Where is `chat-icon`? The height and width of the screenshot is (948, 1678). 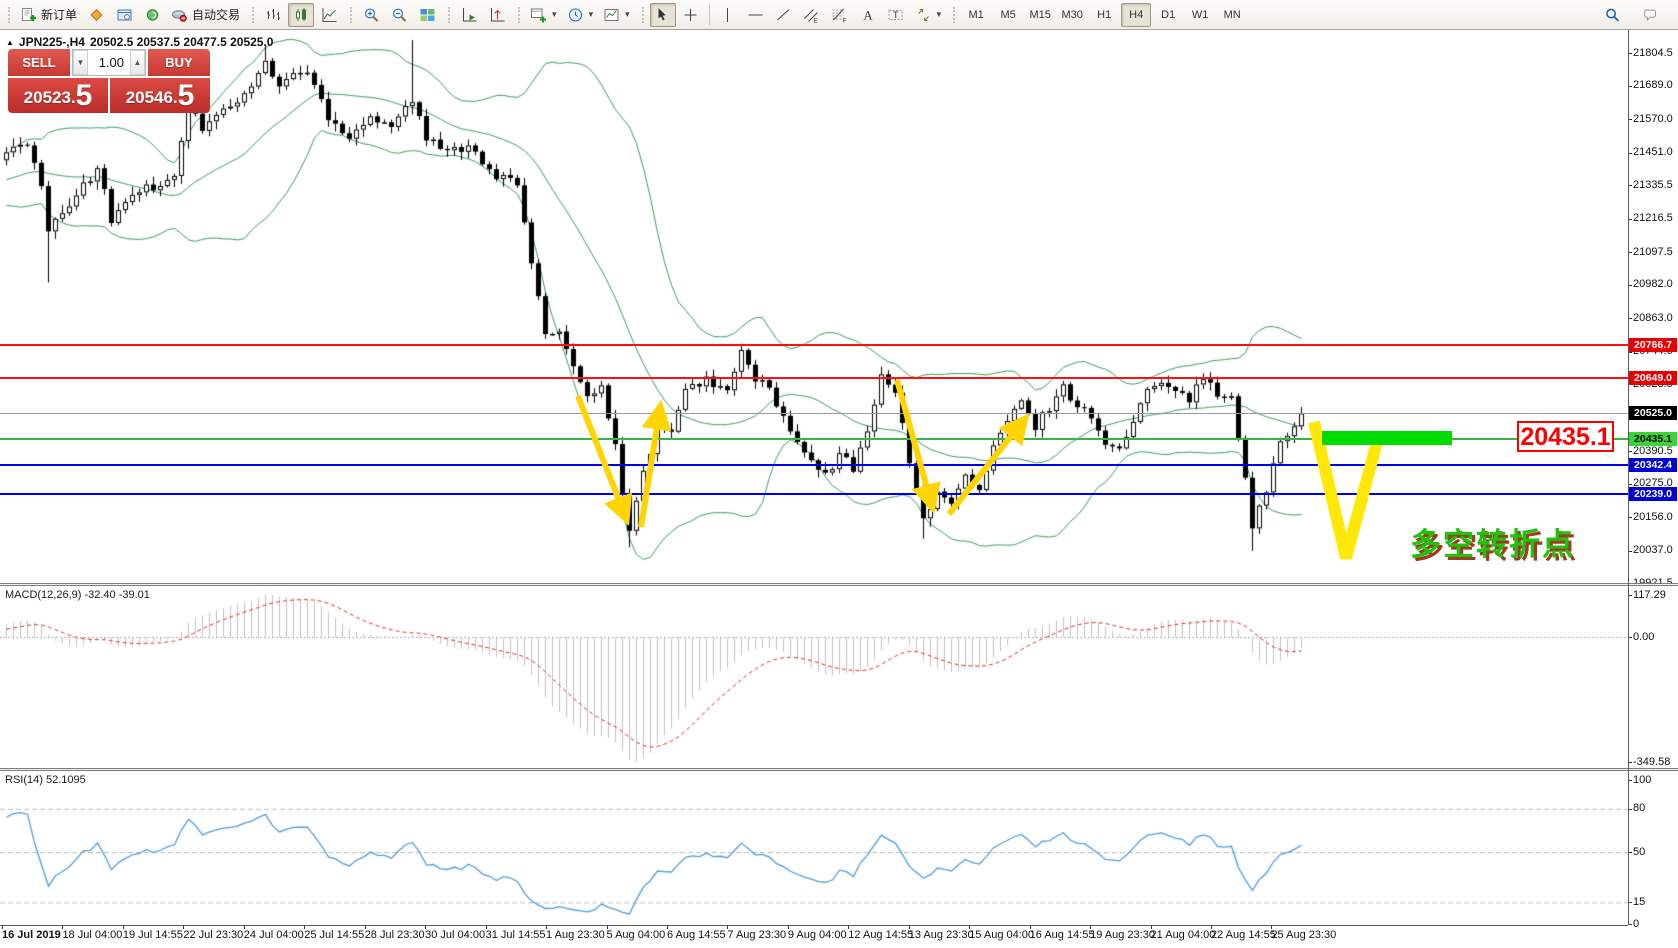 chat-icon is located at coordinates (1650, 15).